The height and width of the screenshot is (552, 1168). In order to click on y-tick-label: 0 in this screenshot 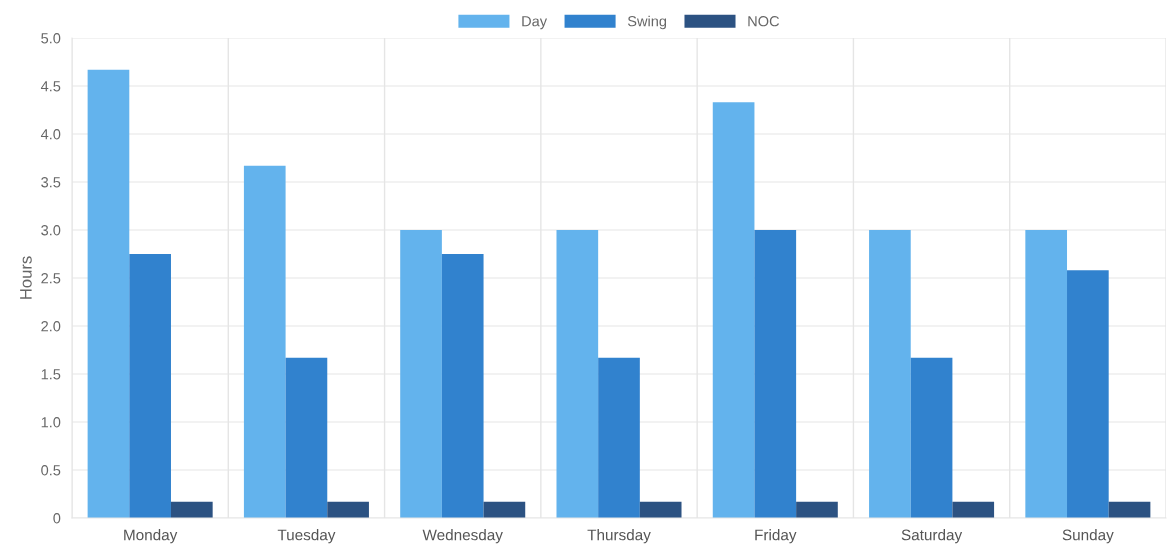, I will do `click(57, 518)`.